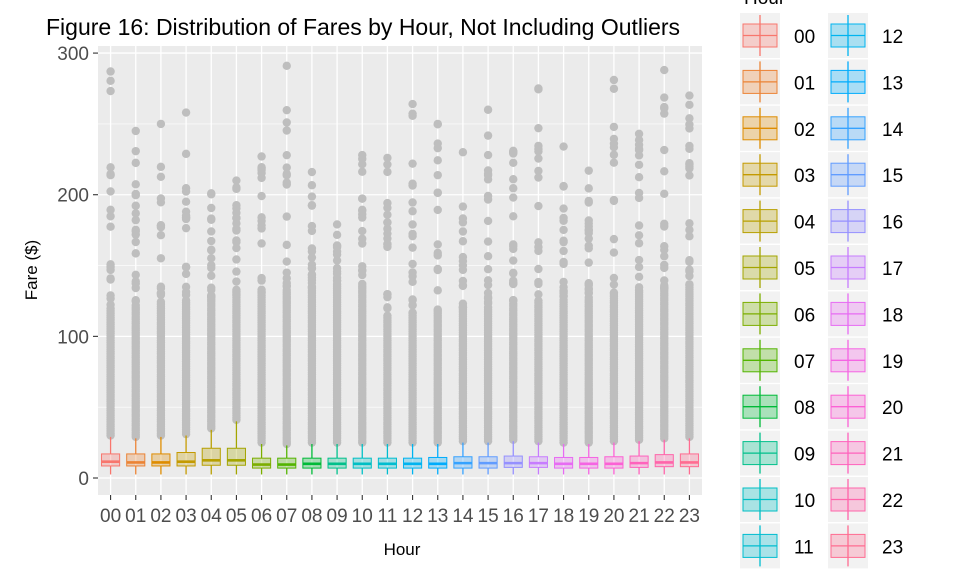 The image size is (960, 576). What do you see at coordinates (865, 35) in the screenshot?
I see `legend-item-12: 12` at bounding box center [865, 35].